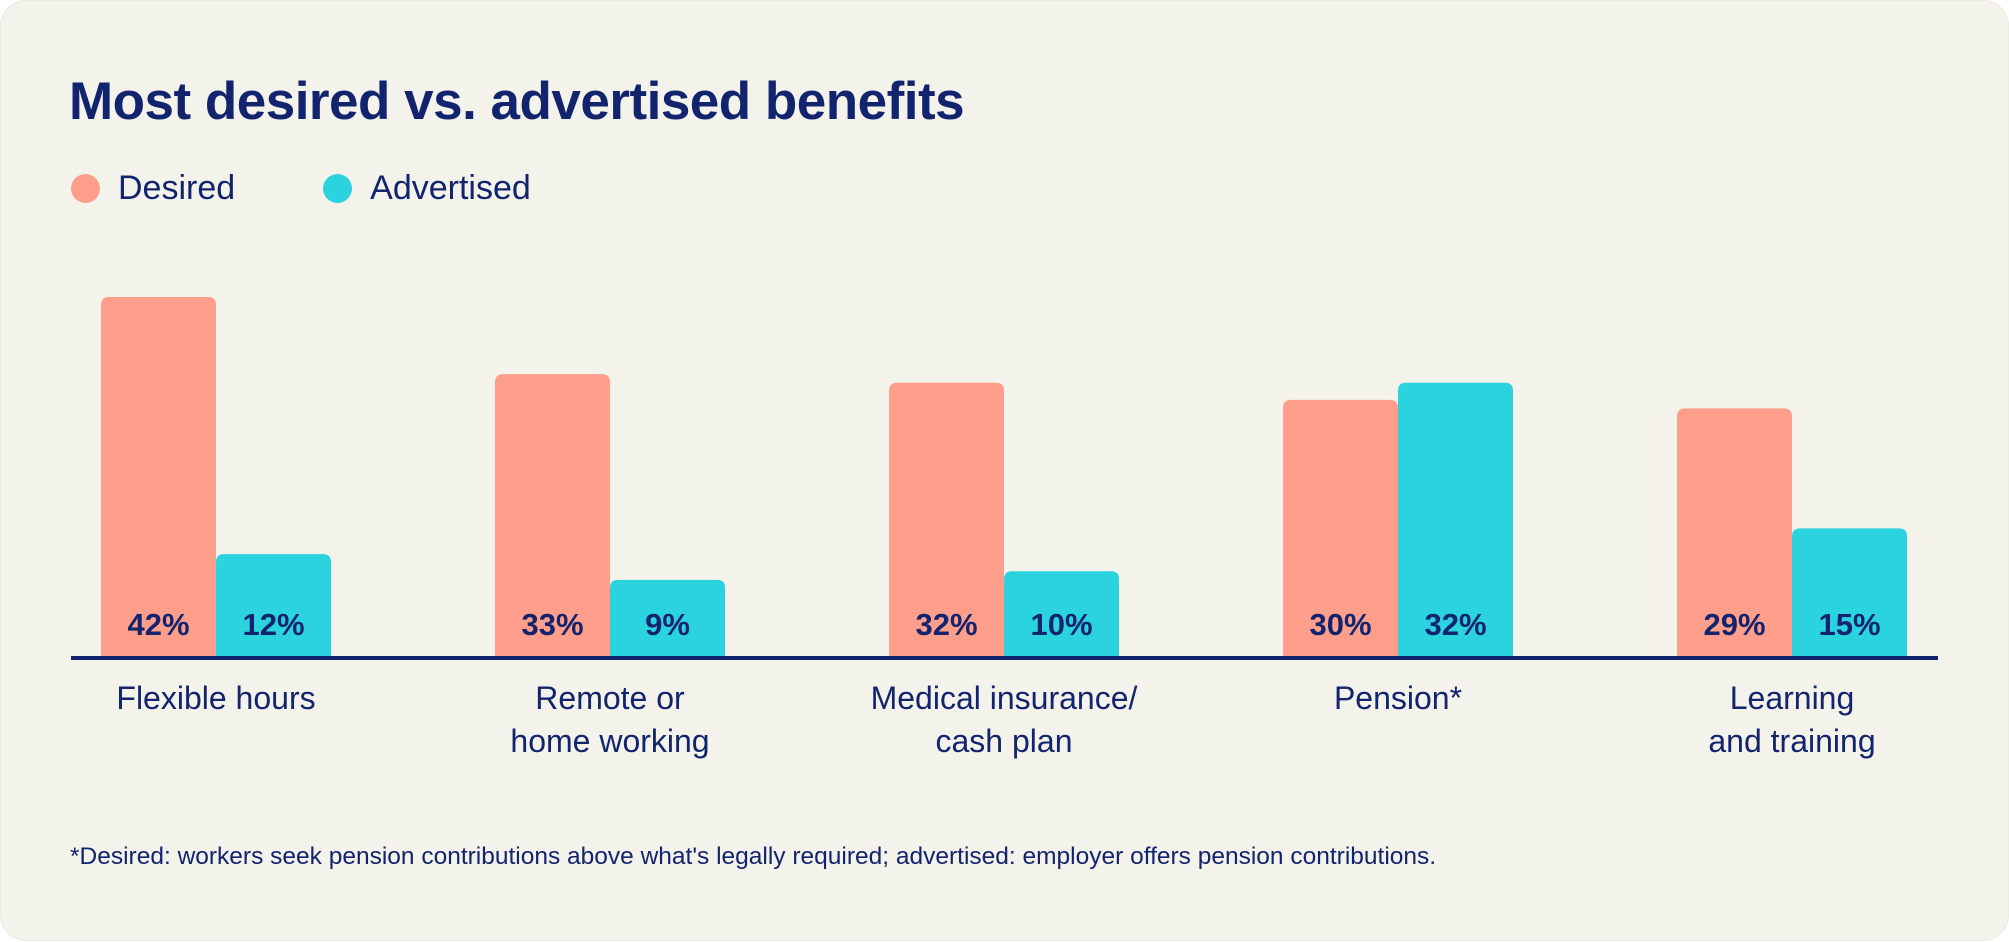 This screenshot has height=942, width=2009. I want to click on x-tick-label: Flexible hours, so click(216, 698).